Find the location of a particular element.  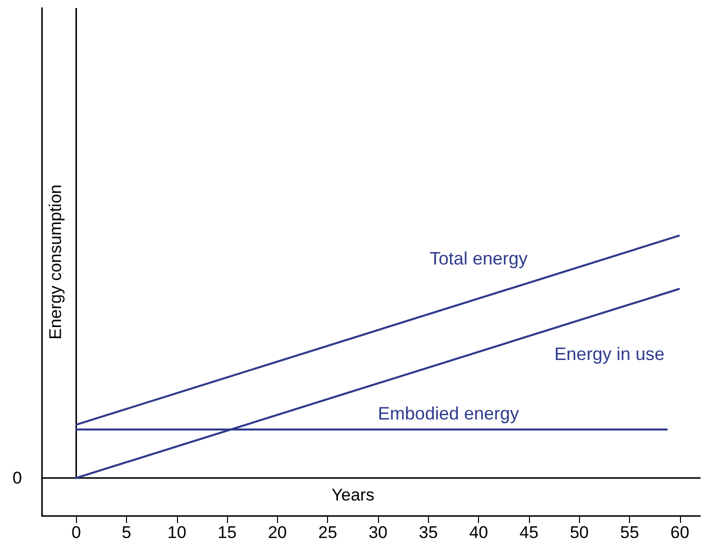

x-tick-label: 10 is located at coordinates (176, 532).